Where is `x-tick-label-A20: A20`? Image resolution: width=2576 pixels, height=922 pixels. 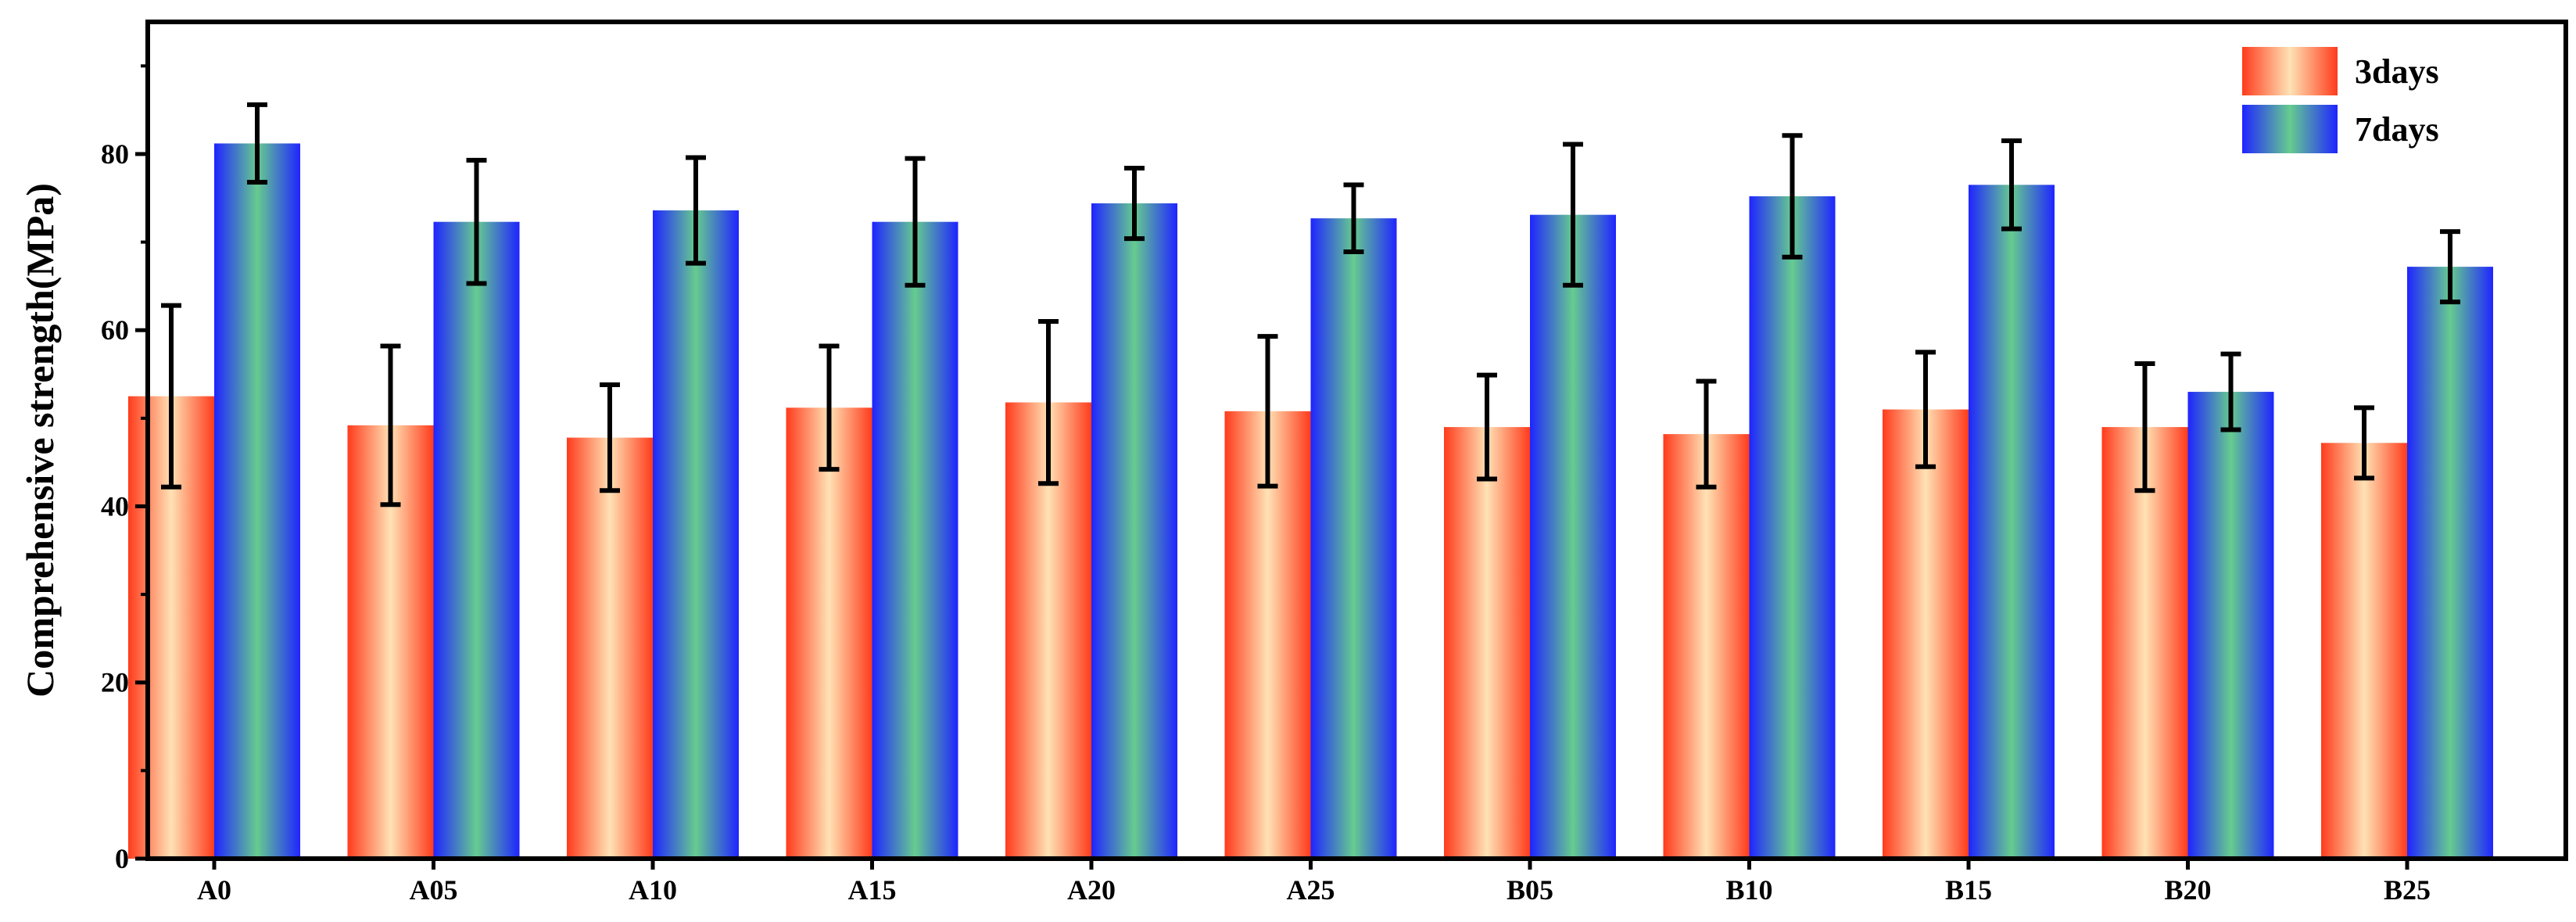
x-tick-label-A20: A20 is located at coordinates (1091, 890).